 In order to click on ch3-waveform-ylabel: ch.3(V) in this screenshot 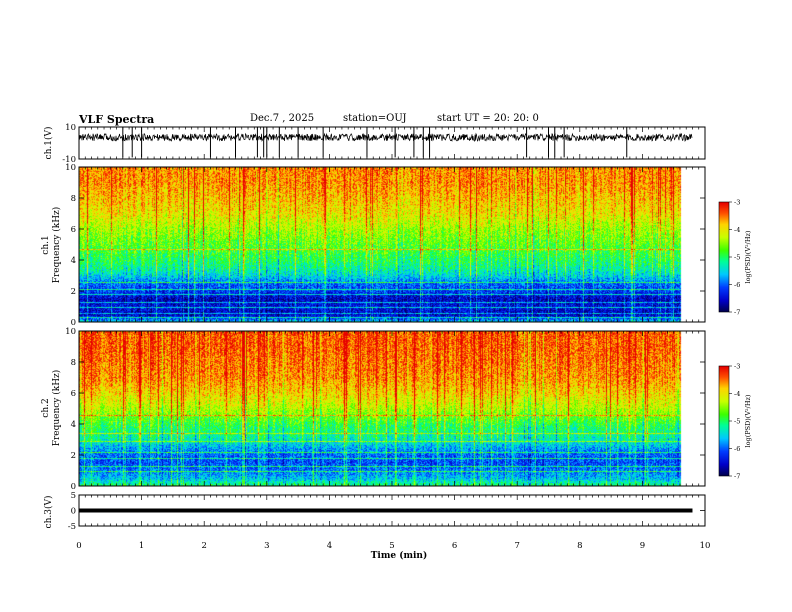, I will do `click(48, 512)`.